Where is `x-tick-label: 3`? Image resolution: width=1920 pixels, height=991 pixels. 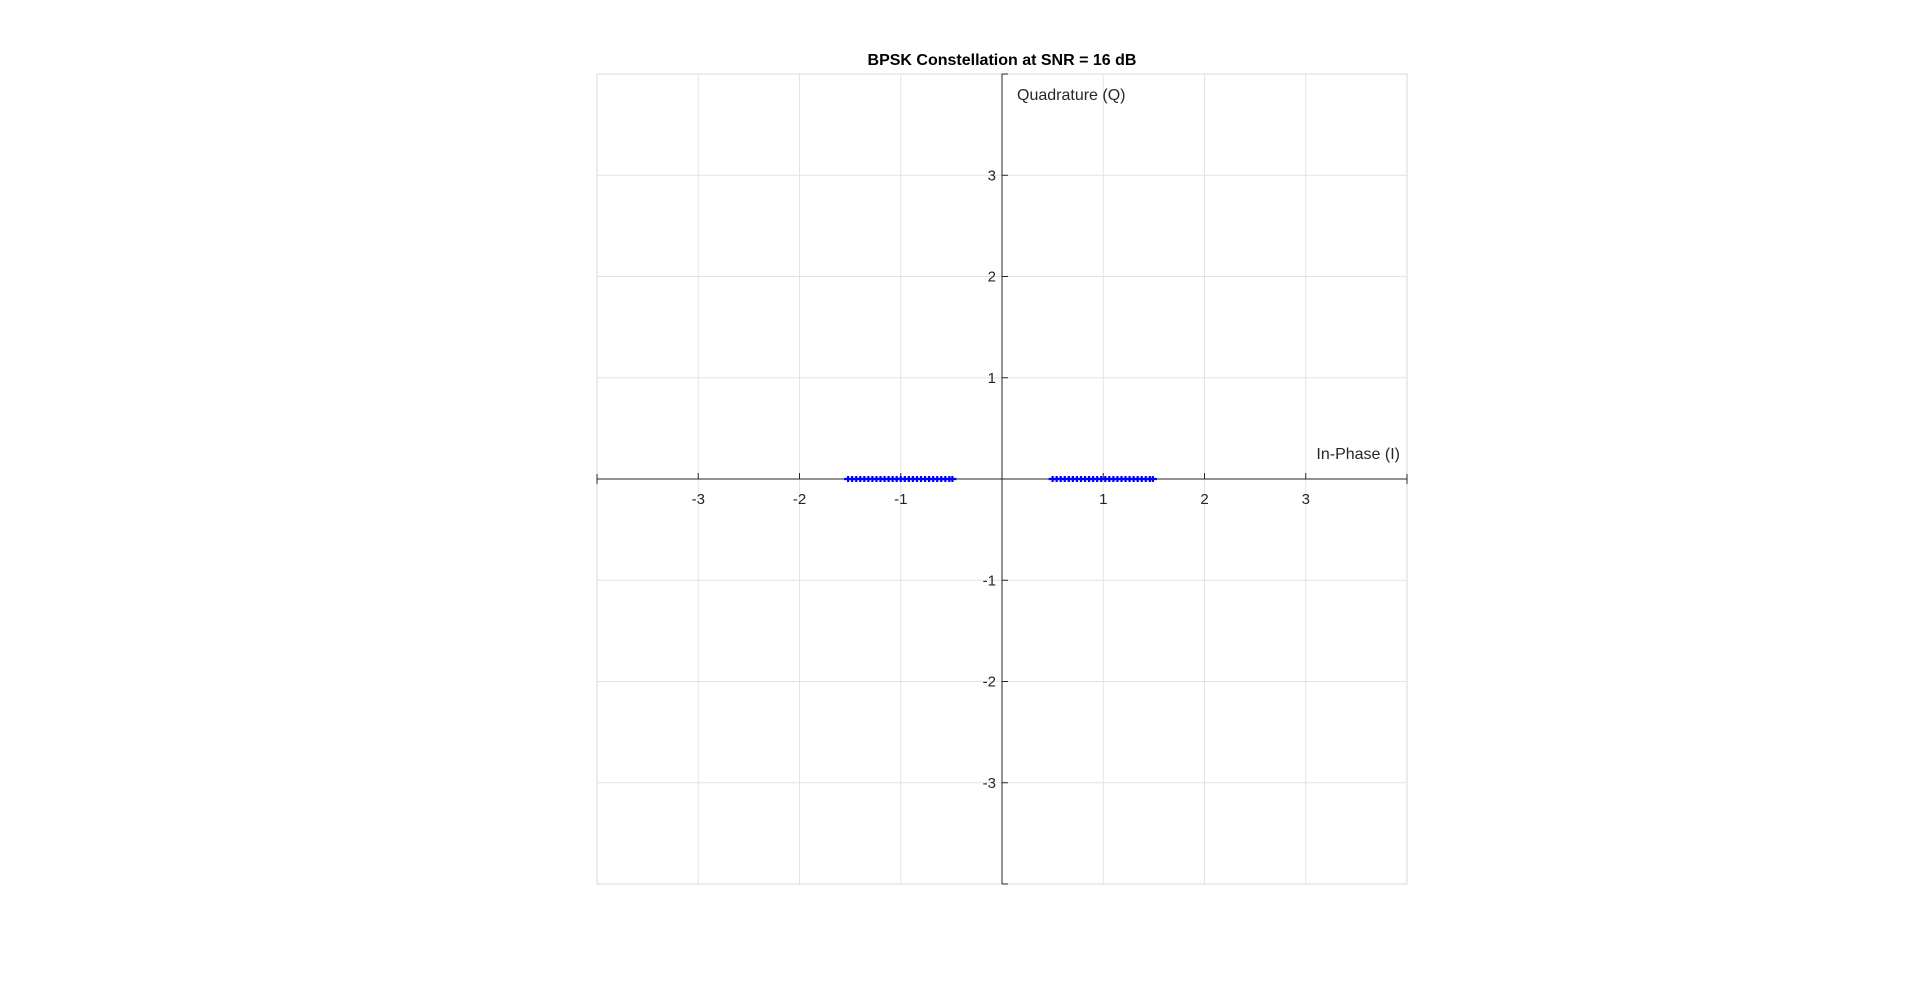
x-tick-label: 3 is located at coordinates (1306, 499).